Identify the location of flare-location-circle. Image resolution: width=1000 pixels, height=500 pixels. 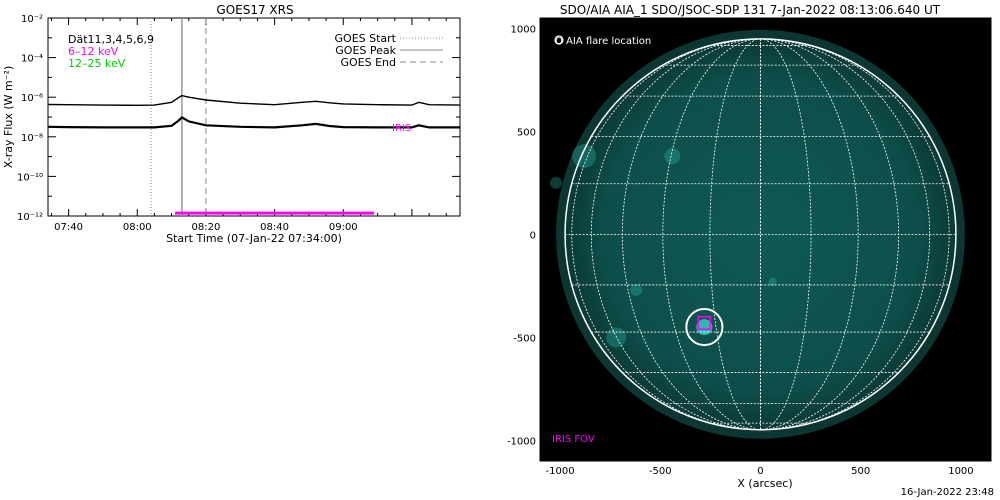
(704, 327).